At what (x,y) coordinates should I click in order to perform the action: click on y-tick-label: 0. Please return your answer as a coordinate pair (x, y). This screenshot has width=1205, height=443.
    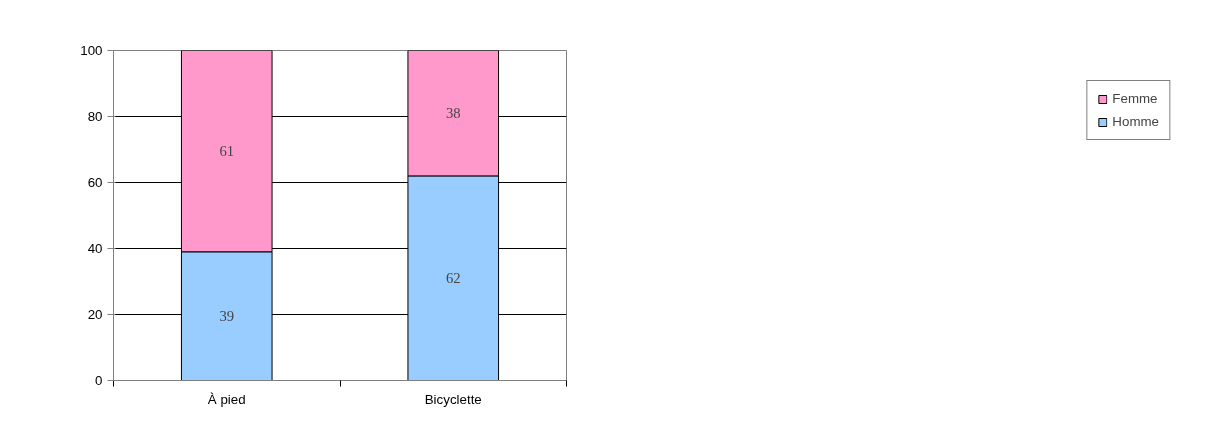
    Looking at the image, I should click on (99, 380).